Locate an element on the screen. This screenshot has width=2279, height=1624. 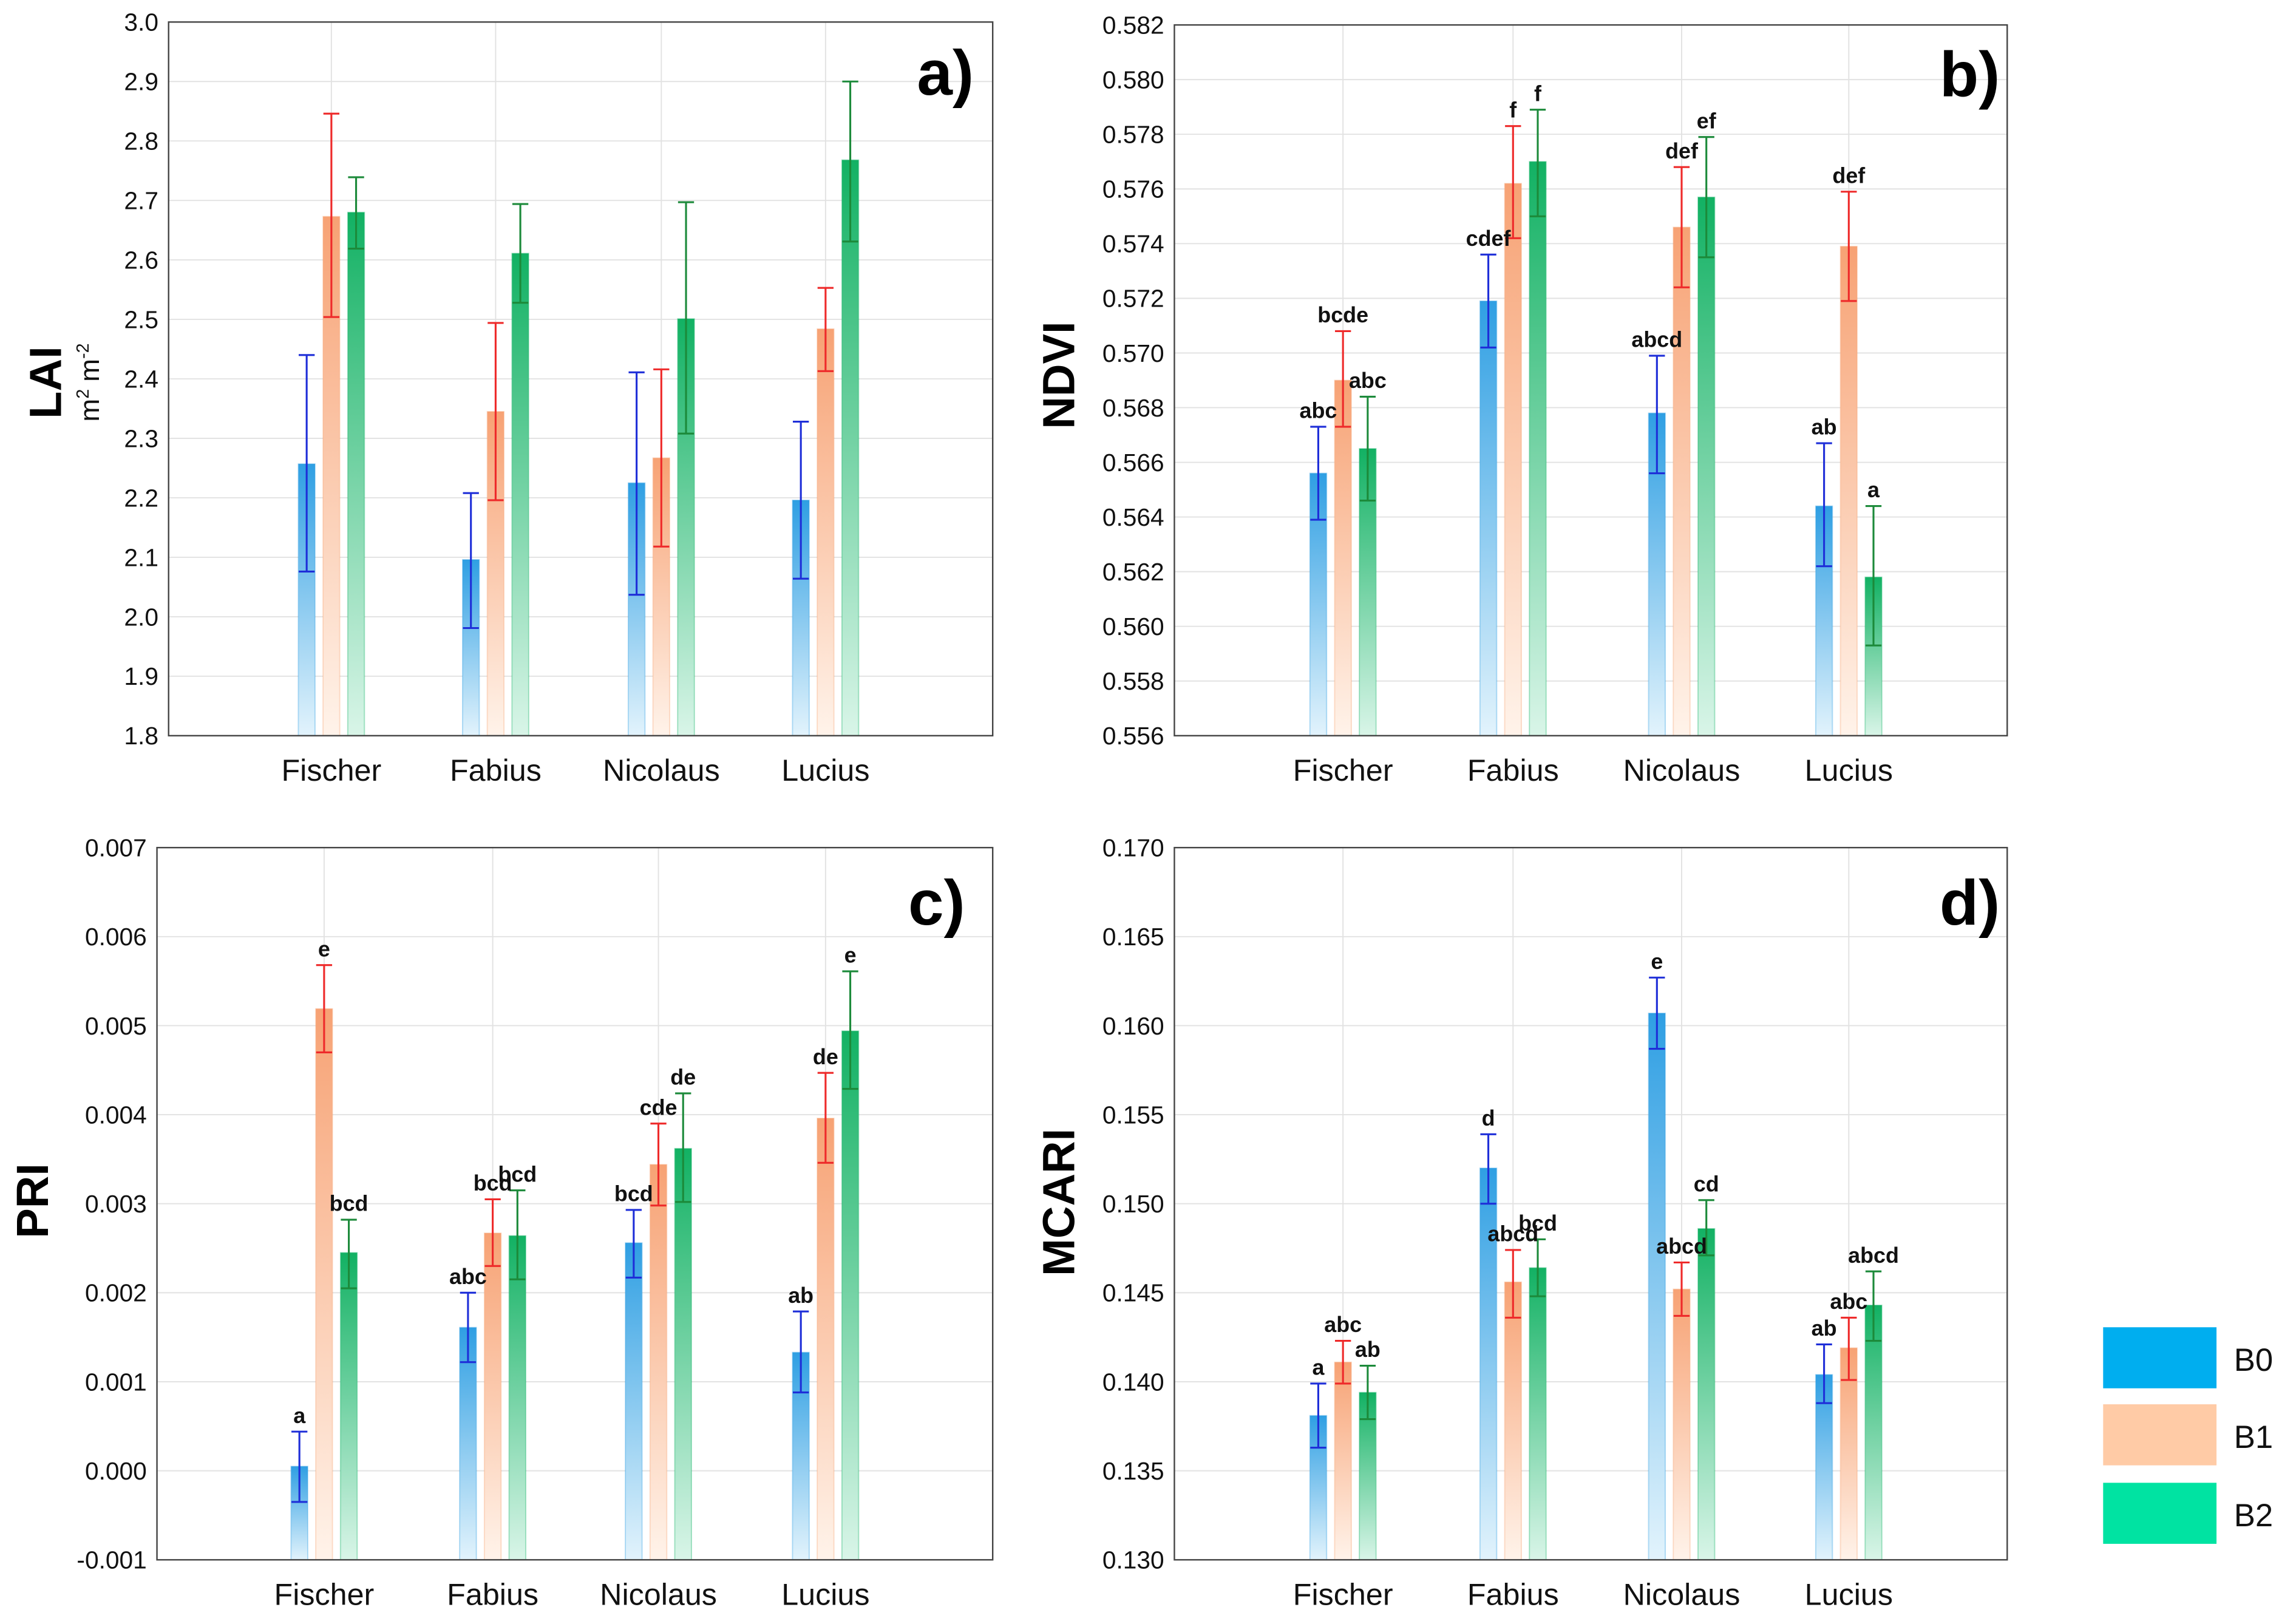
y-tick-label: 2.5 is located at coordinates (141, 319).